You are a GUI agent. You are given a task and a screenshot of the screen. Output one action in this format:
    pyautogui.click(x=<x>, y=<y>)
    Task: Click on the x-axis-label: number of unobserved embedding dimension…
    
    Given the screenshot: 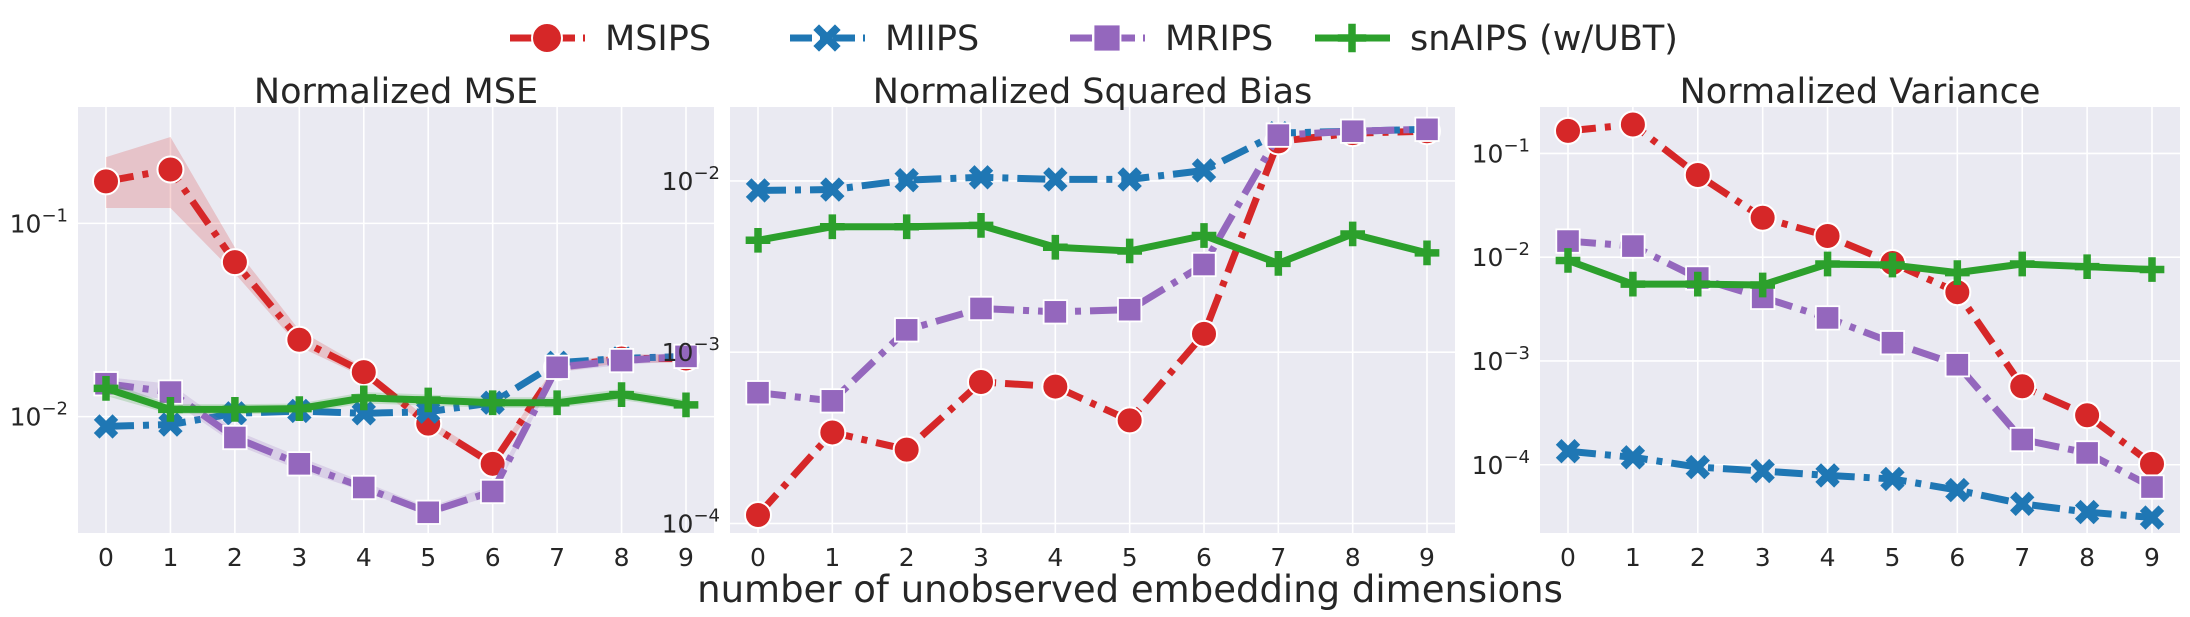 What is the action you would take?
    pyautogui.click(x=1130, y=589)
    